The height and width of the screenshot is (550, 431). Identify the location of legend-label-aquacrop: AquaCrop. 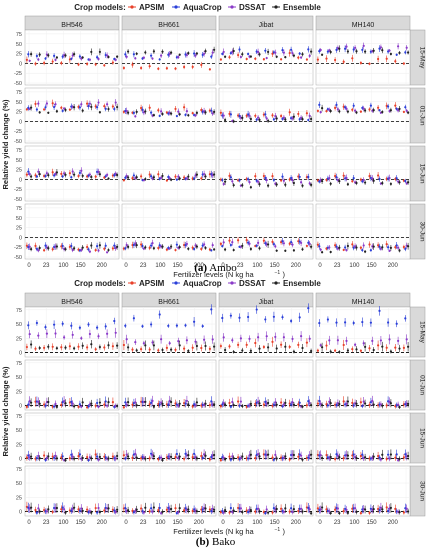
(202, 7).